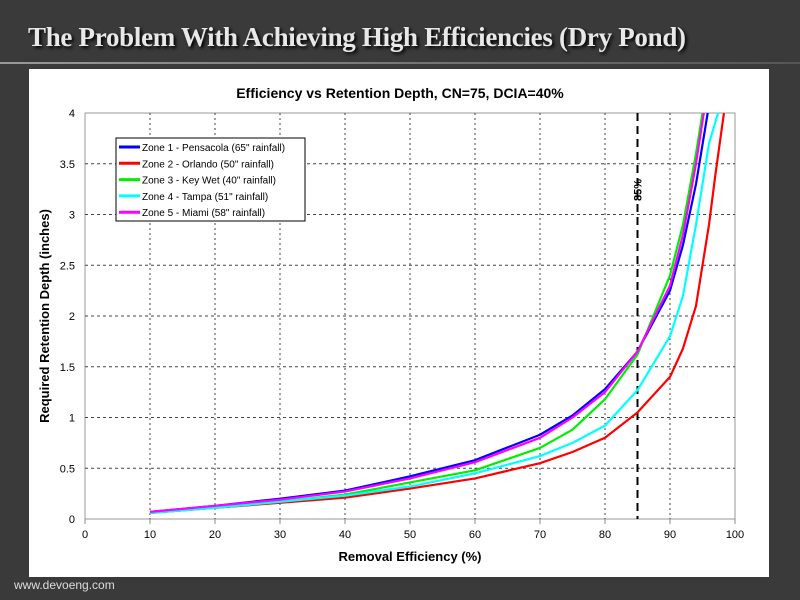  Describe the element at coordinates (72, 520) in the screenshot. I see `y-tick-label: 0` at that location.